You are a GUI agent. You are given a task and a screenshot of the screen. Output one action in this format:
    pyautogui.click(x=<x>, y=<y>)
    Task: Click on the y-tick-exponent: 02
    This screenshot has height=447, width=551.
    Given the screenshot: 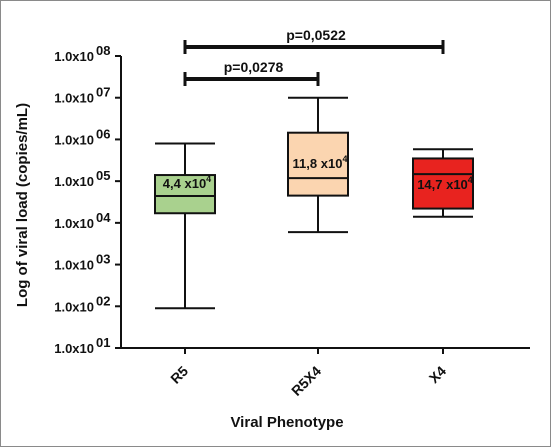 What is the action you would take?
    pyautogui.click(x=103, y=300)
    